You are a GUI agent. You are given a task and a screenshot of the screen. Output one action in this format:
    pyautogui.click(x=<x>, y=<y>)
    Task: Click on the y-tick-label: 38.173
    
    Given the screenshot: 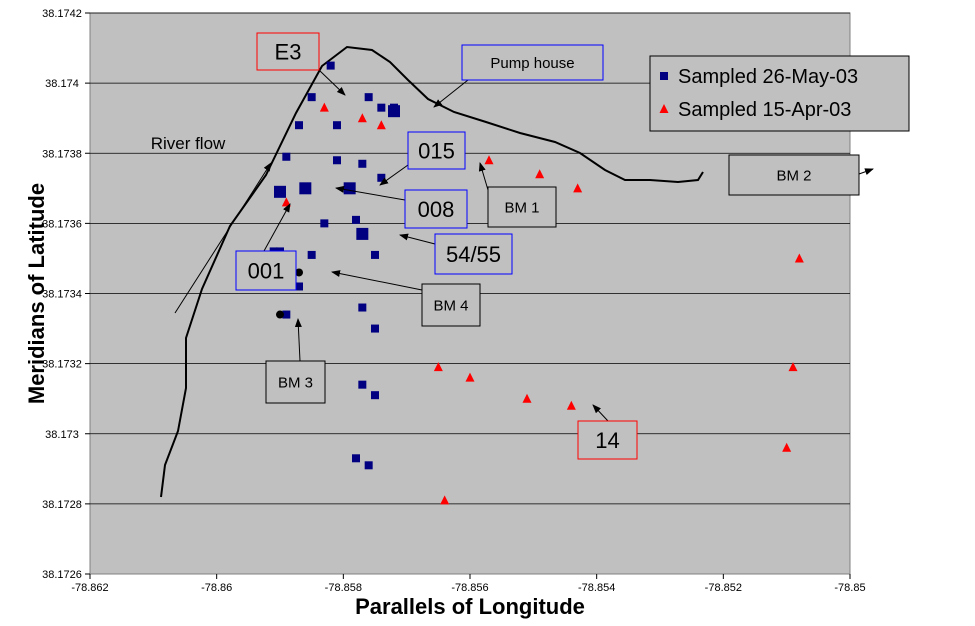 What is the action you would take?
    pyautogui.click(x=62, y=435)
    